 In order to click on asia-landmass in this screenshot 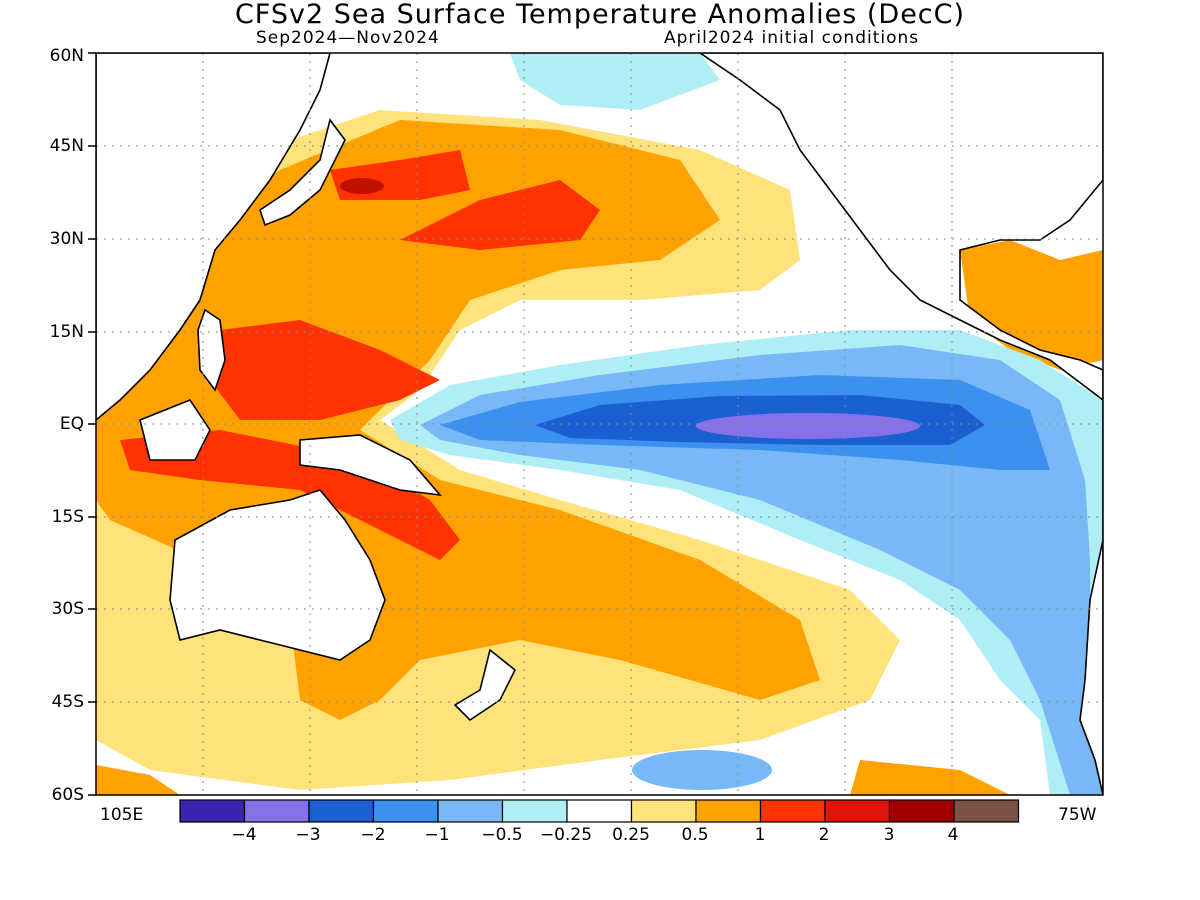, I will do `click(213, 237)`.